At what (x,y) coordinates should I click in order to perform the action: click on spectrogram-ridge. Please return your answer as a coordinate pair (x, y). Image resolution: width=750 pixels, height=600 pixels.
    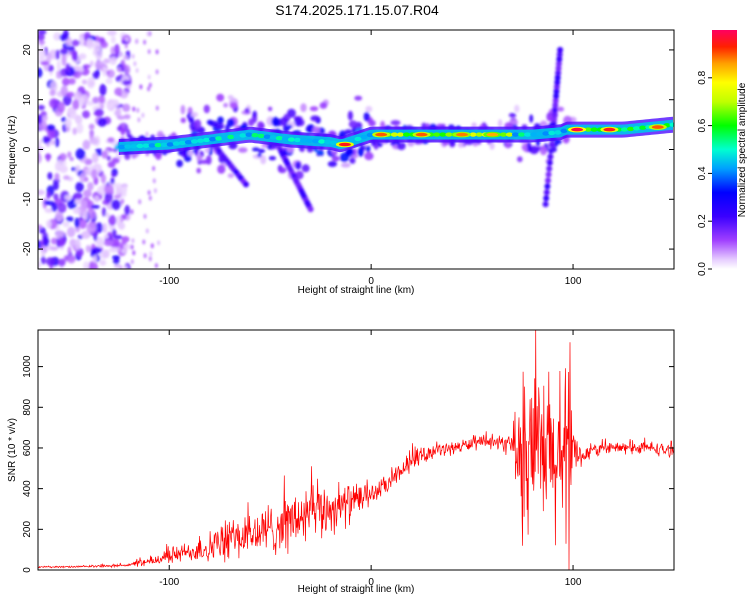
    Looking at the image, I should click on (396, 135).